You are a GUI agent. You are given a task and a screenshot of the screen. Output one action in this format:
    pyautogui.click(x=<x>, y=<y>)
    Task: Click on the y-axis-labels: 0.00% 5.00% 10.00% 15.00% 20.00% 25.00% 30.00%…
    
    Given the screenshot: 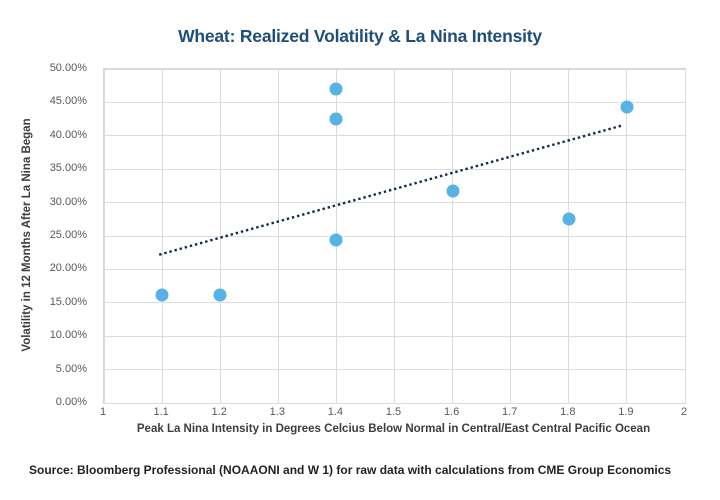 What is the action you would take?
    pyautogui.click(x=47, y=235)
    